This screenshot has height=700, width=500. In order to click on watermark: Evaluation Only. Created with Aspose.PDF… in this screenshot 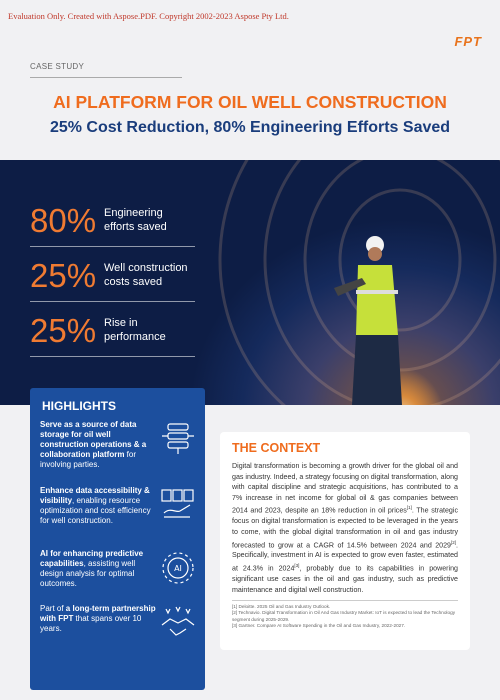, I will do `click(148, 16)`.